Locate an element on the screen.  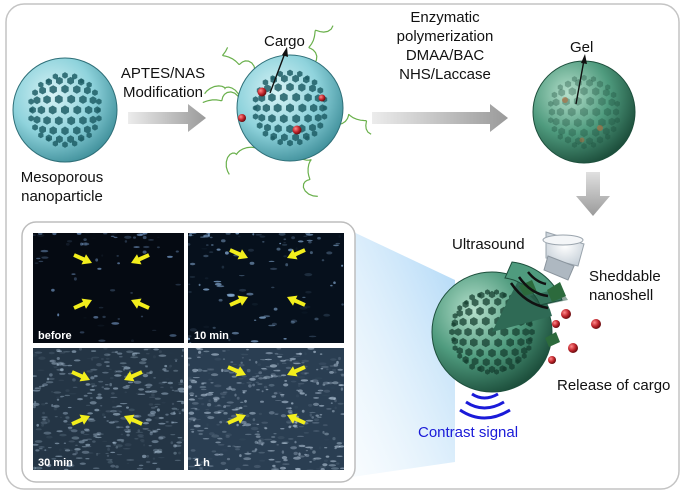
shell-fragment is located at coordinates (552, 339).